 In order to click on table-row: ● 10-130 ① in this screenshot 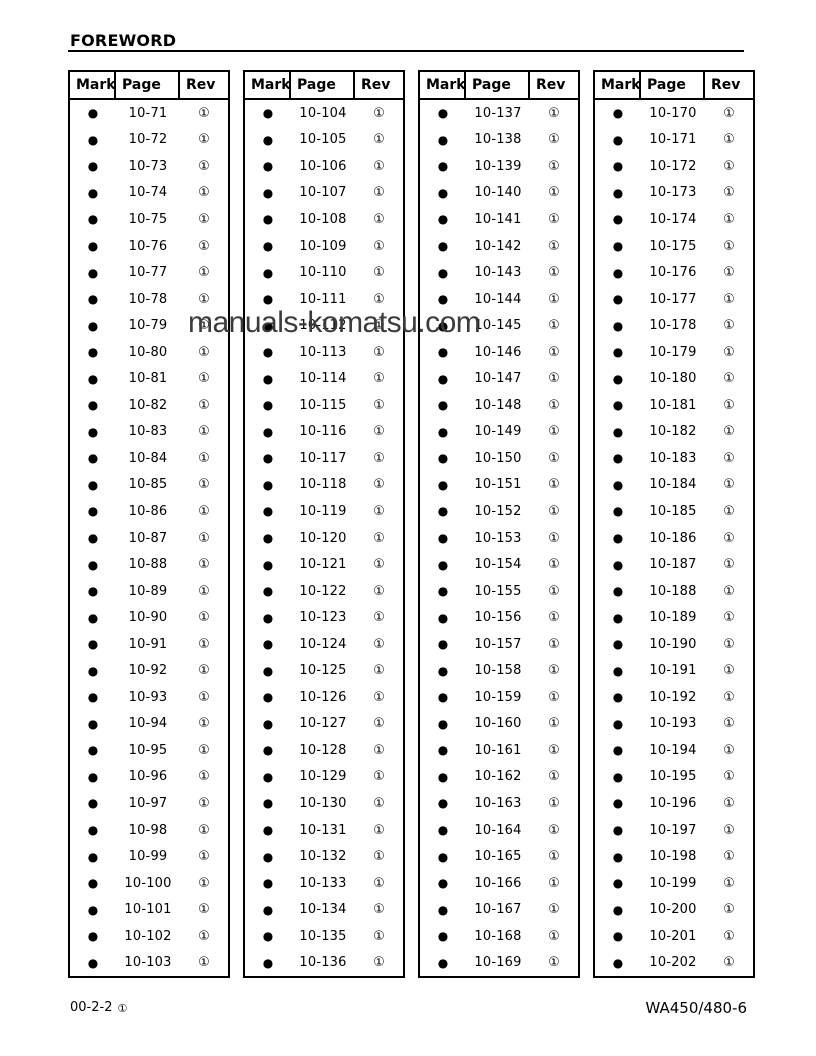, I will do `click(324, 803)`.